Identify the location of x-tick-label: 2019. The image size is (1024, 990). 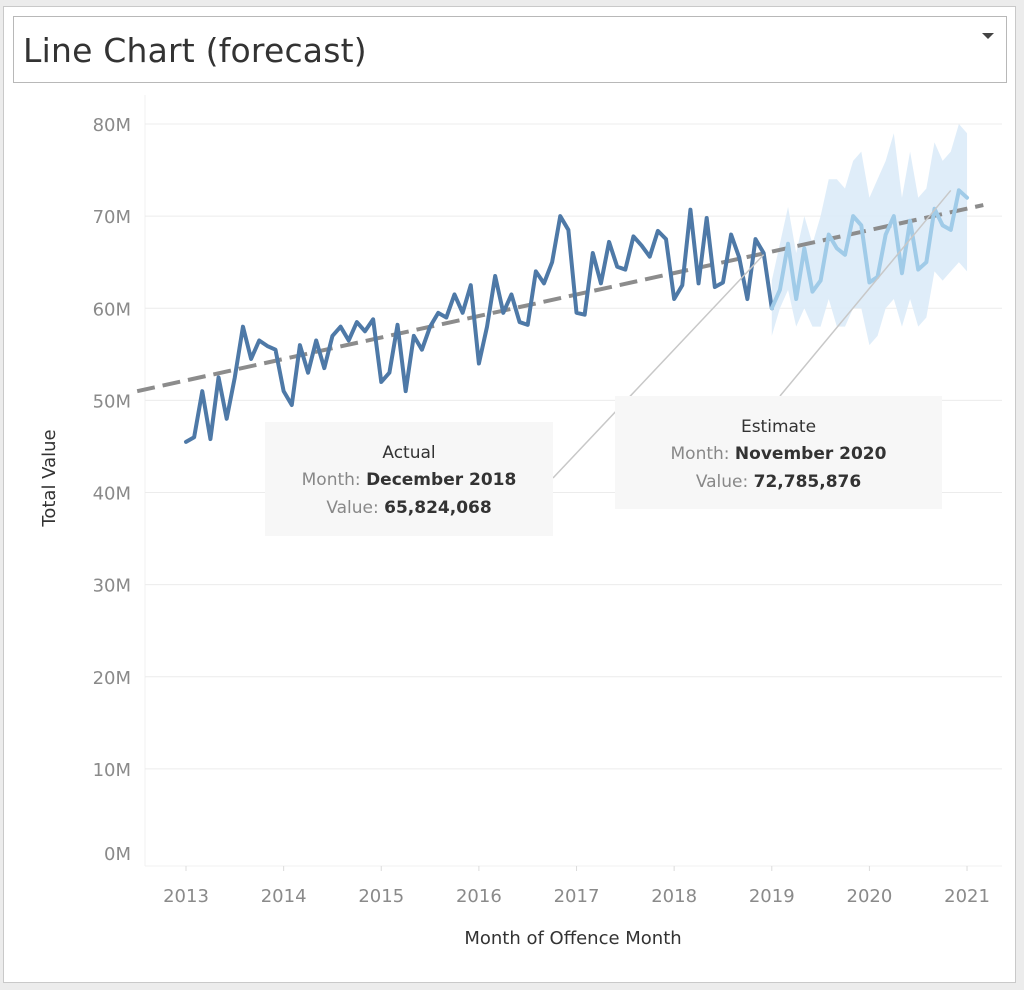
(772, 896).